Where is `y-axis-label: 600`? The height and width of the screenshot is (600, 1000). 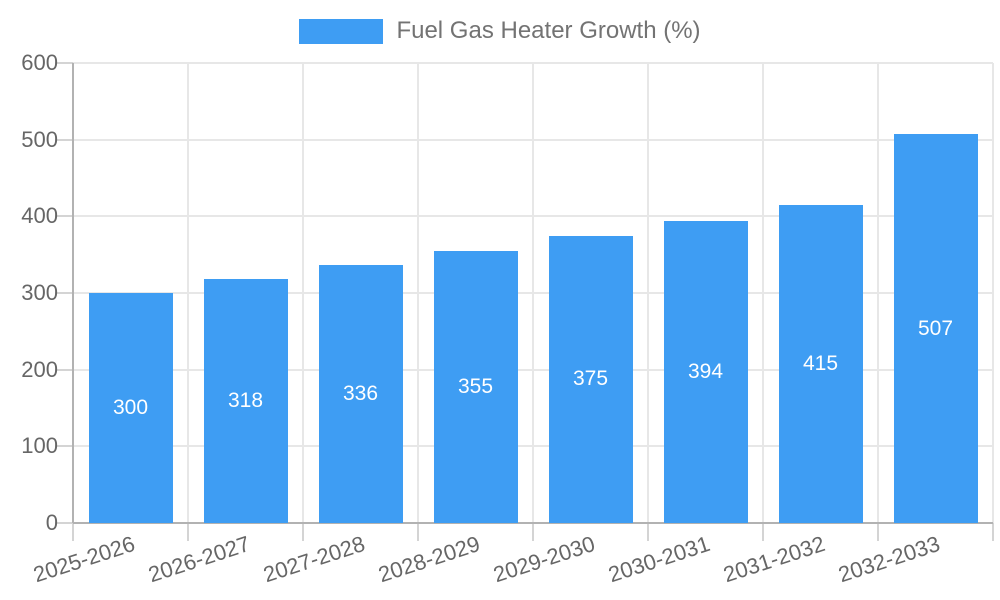 y-axis-label: 600 is located at coordinates (39, 62).